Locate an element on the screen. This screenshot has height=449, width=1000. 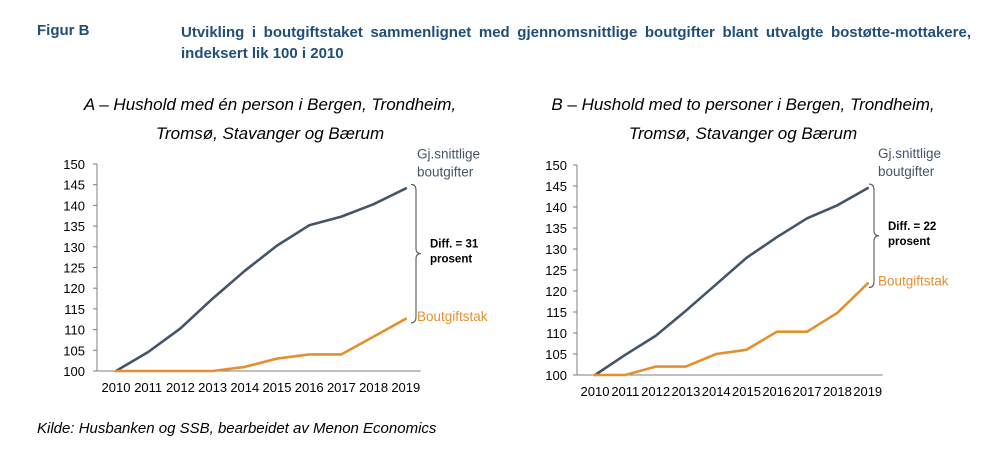
panel-a-y-tick-label: 125 is located at coordinates (74, 268).